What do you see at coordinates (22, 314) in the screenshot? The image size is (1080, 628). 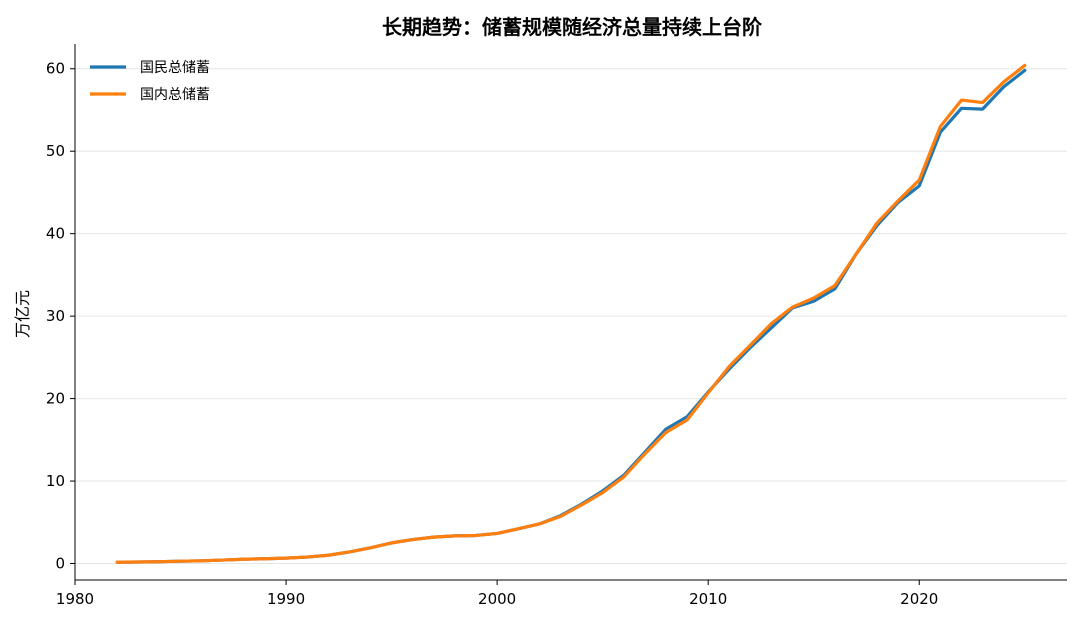 I see `y-axis-label: 万亿元` at bounding box center [22, 314].